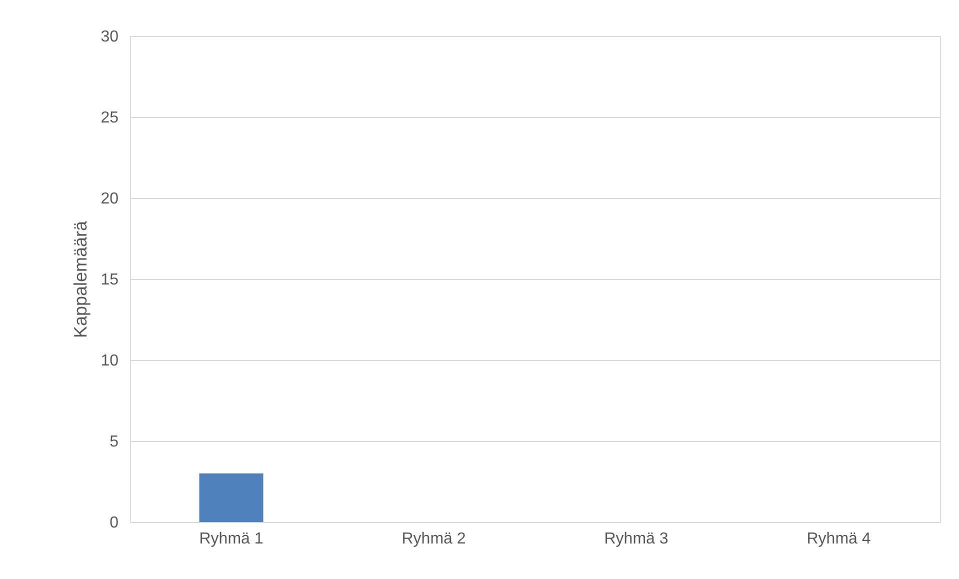  What do you see at coordinates (434, 539) in the screenshot?
I see `x-tick-label: Ryhmä 2` at bounding box center [434, 539].